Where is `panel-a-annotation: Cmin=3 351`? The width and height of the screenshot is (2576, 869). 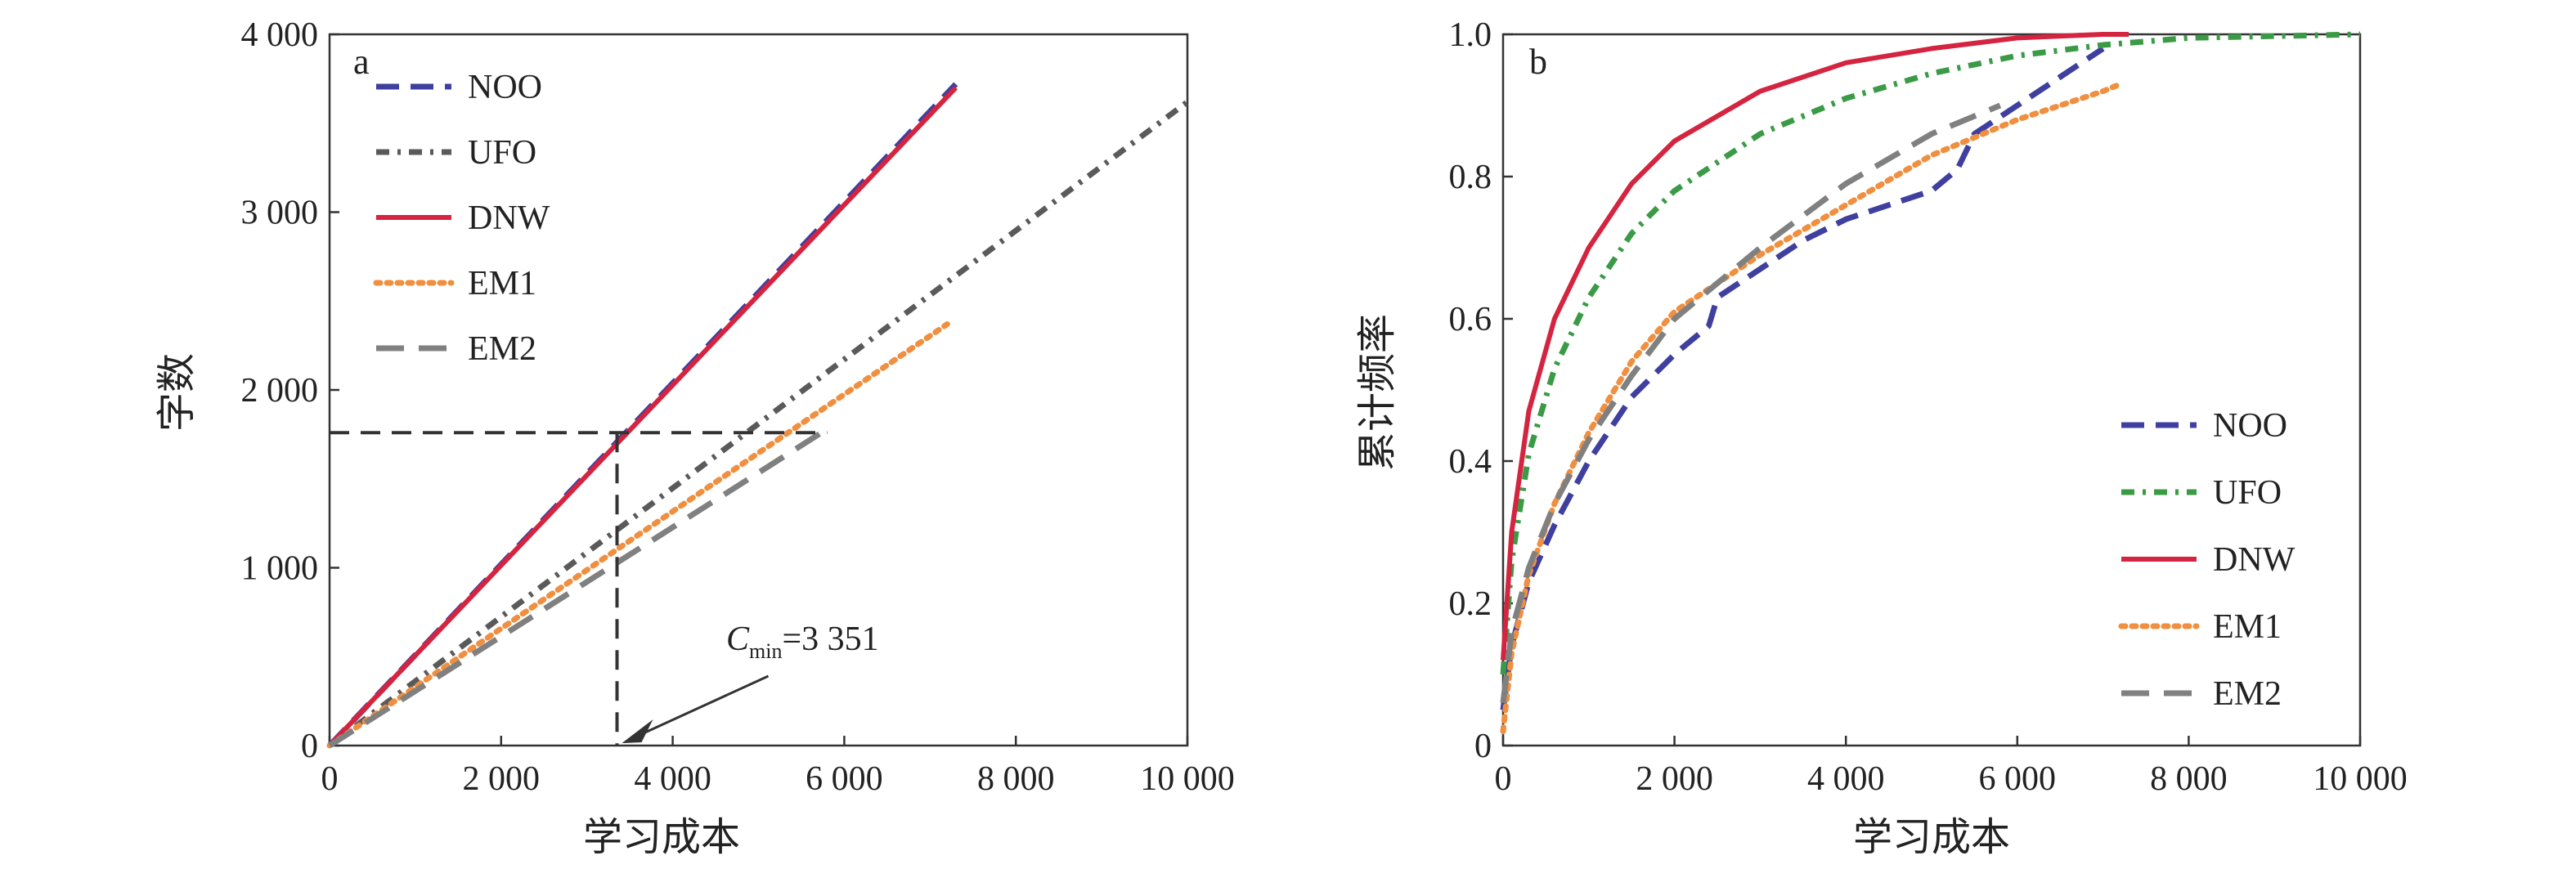
panel-a-annotation: Cmin=3 351 is located at coordinates (604, 589).